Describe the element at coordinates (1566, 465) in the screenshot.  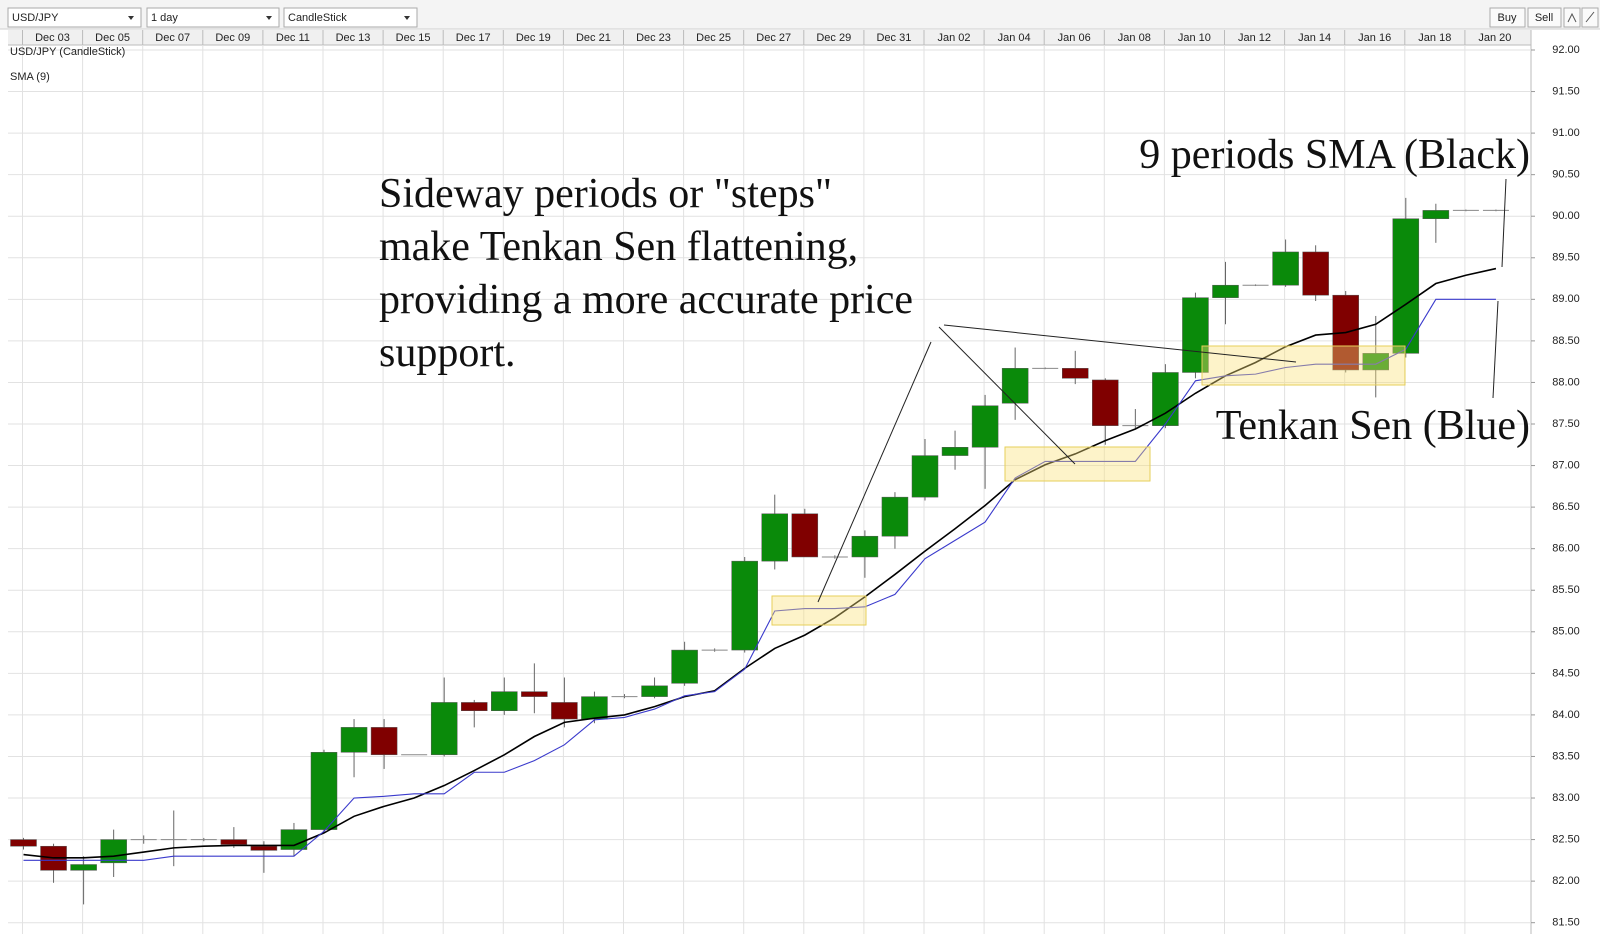
I see `y-tick-label: 87.00` at that location.